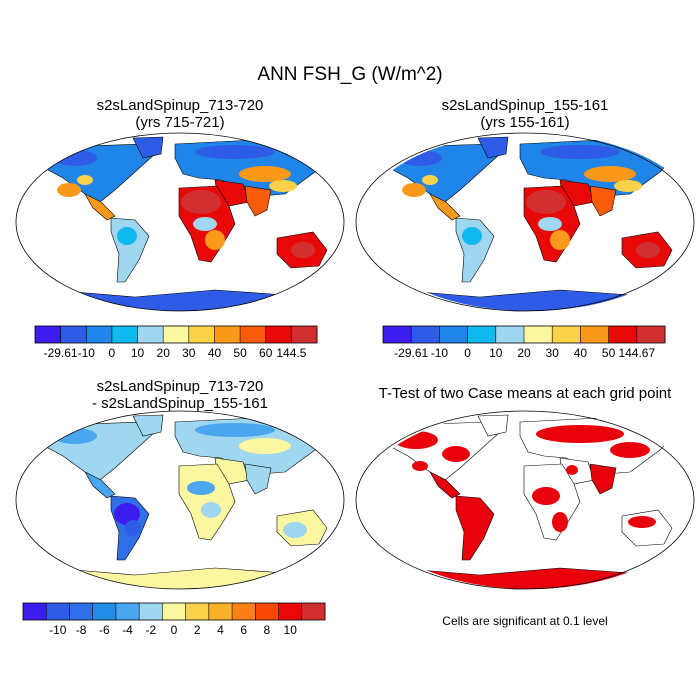 The width and height of the screenshot is (700, 700). What do you see at coordinates (180, 386) in the screenshot?
I see `panel-3-title-line1: s2sLandSpinup_713-720` at bounding box center [180, 386].